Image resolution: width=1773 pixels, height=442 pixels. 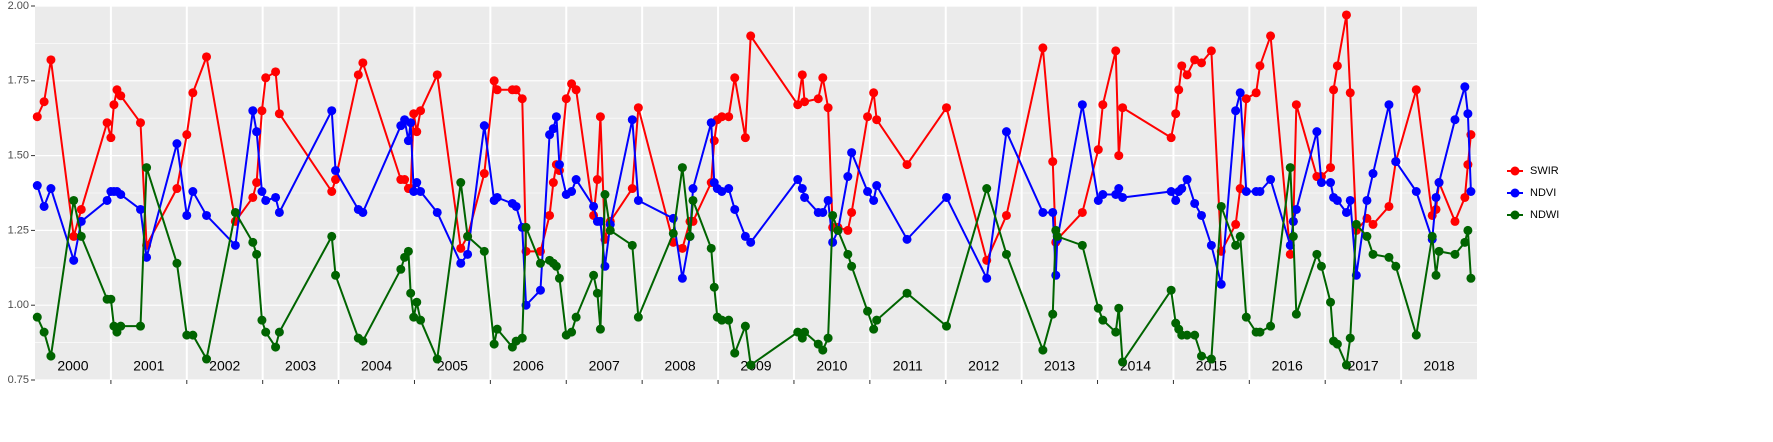 What do you see at coordinates (18, 230) in the screenshot?
I see `y-tick-label: 1.25` at bounding box center [18, 230].